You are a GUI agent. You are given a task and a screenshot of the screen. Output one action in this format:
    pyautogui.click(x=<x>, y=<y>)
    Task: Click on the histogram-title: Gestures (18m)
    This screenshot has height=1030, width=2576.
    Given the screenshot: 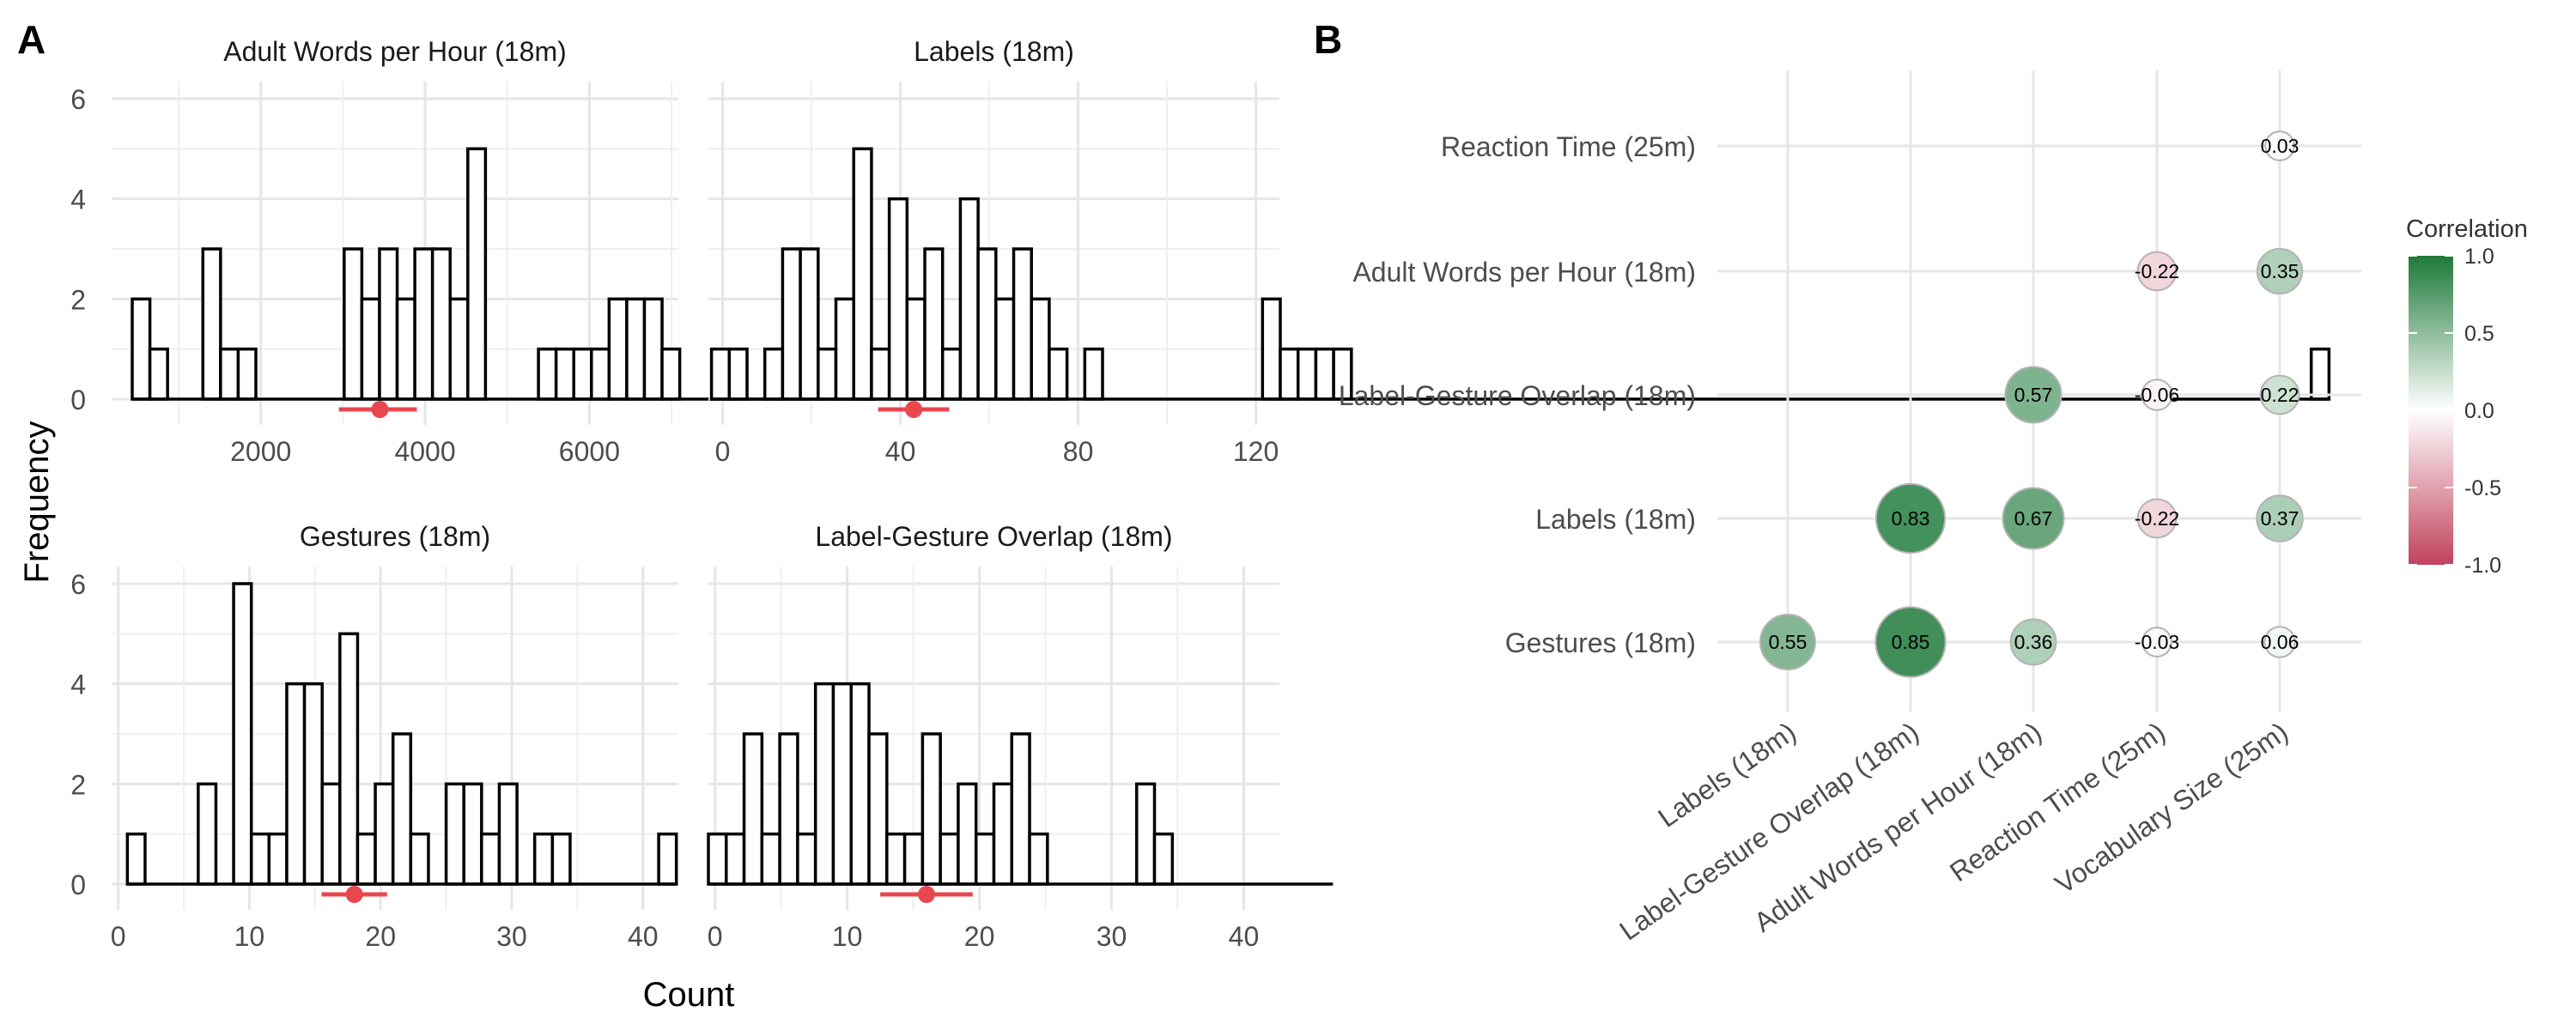 What is the action you would take?
    pyautogui.click(x=395, y=536)
    